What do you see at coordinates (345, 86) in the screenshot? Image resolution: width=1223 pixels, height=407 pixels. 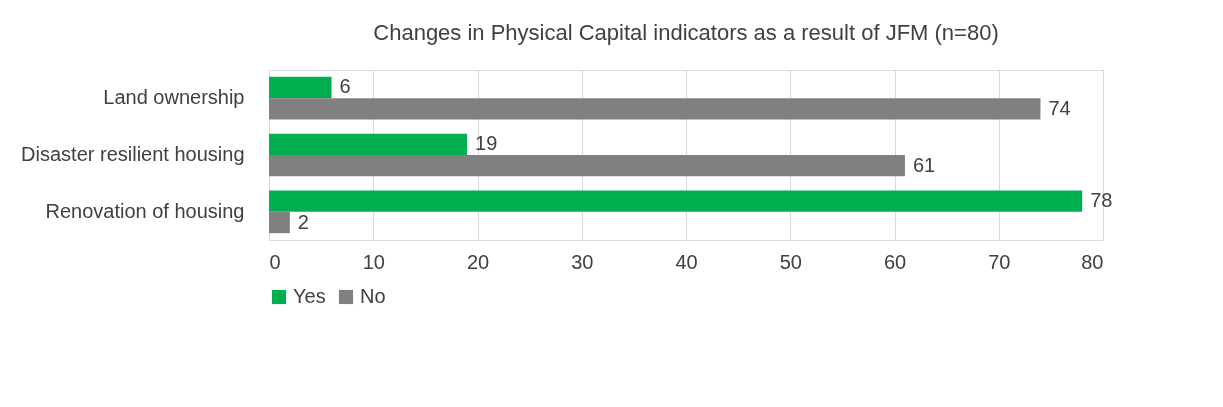 I see `data-label: 6` at bounding box center [345, 86].